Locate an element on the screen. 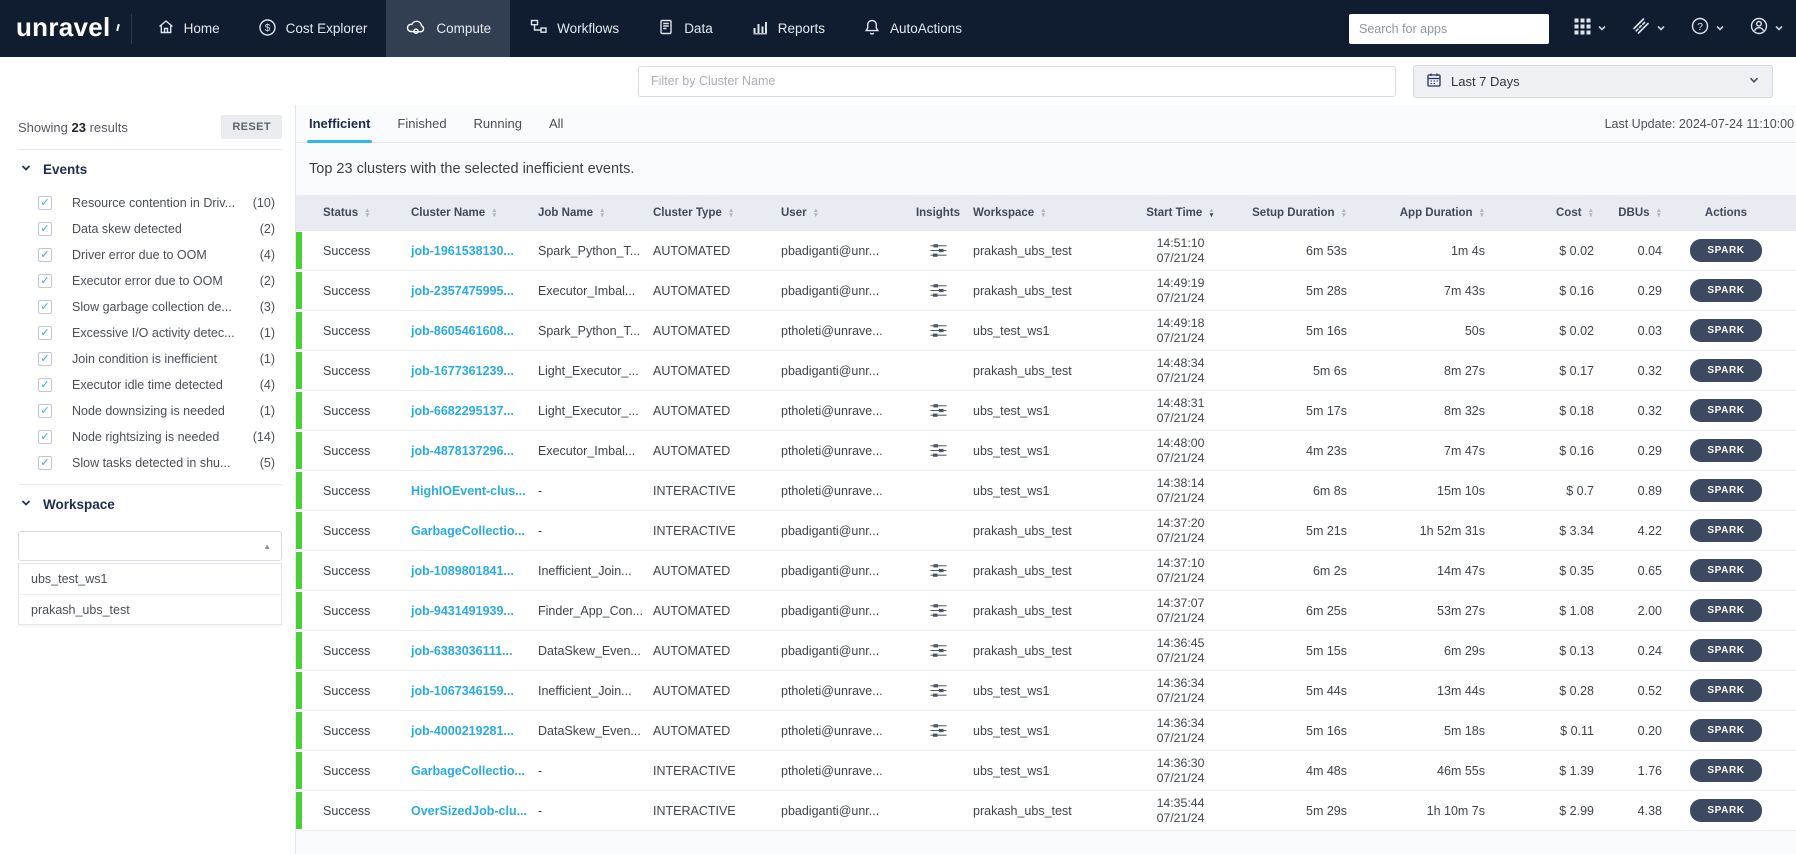 The image size is (1796, 854). tab-inefficient: Inefficient is located at coordinates (339, 124).